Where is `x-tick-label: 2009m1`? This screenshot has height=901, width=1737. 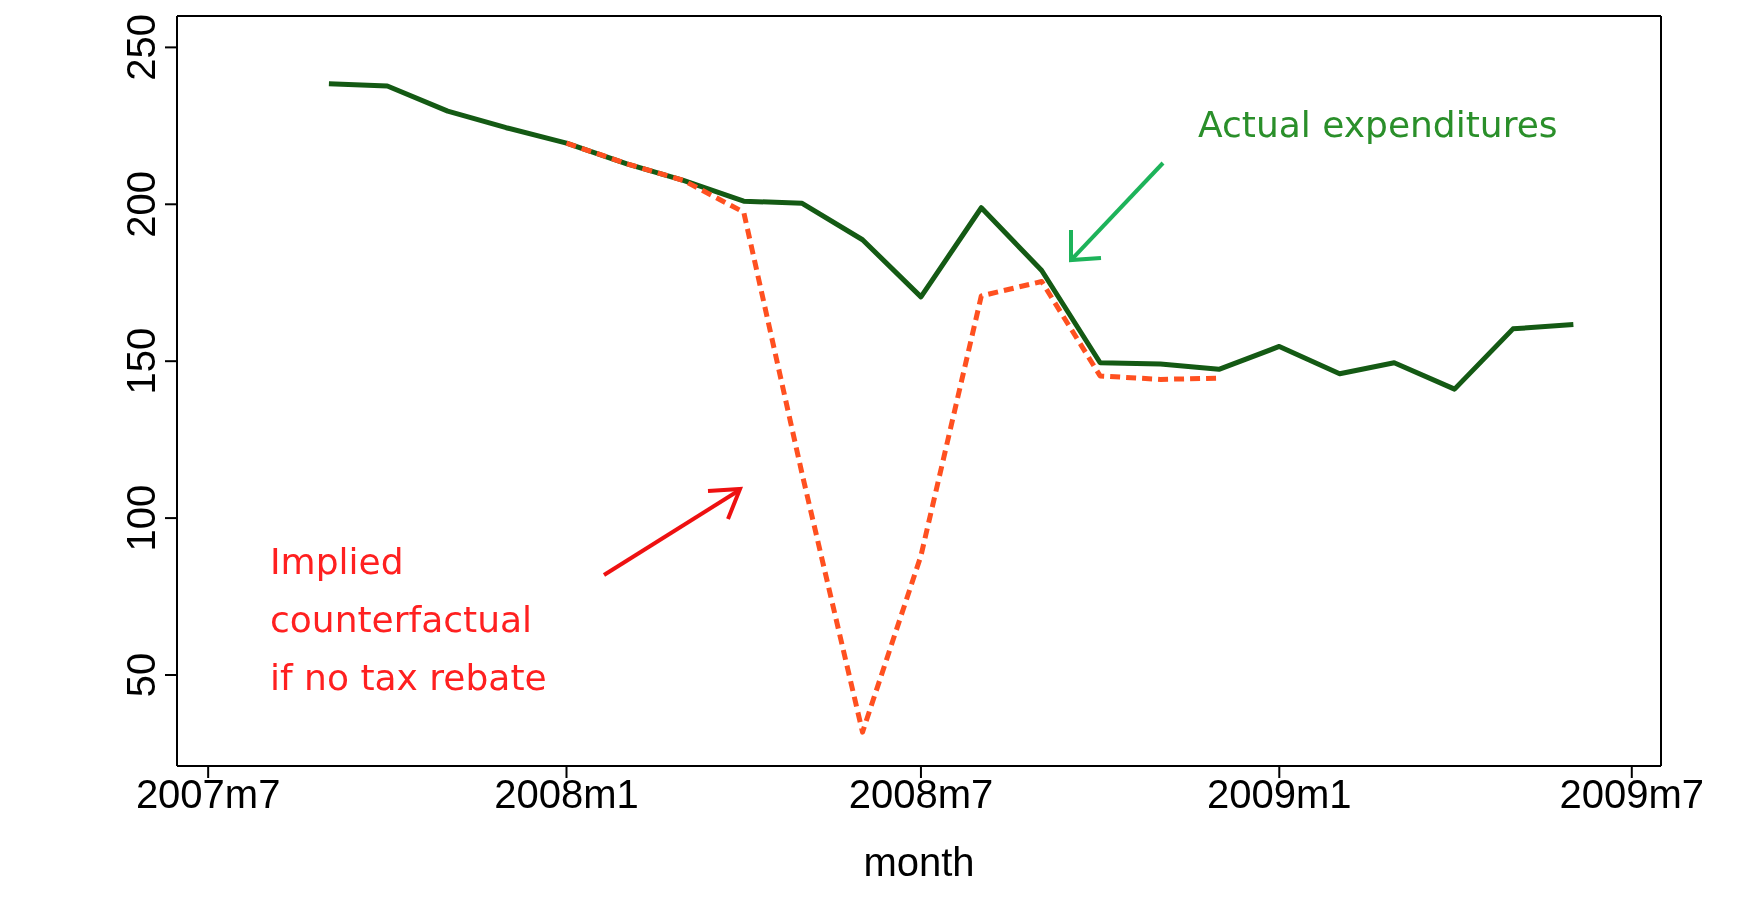
x-tick-label: 2009m1 is located at coordinates (1279, 794).